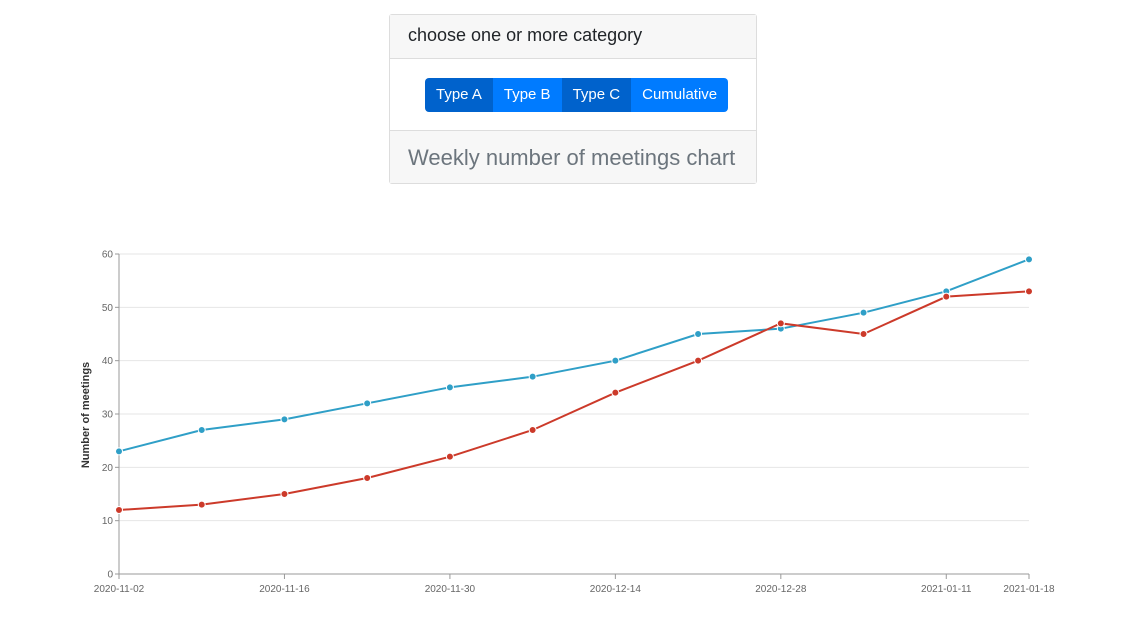  I want to click on y-tick-label: 0, so click(110, 575).